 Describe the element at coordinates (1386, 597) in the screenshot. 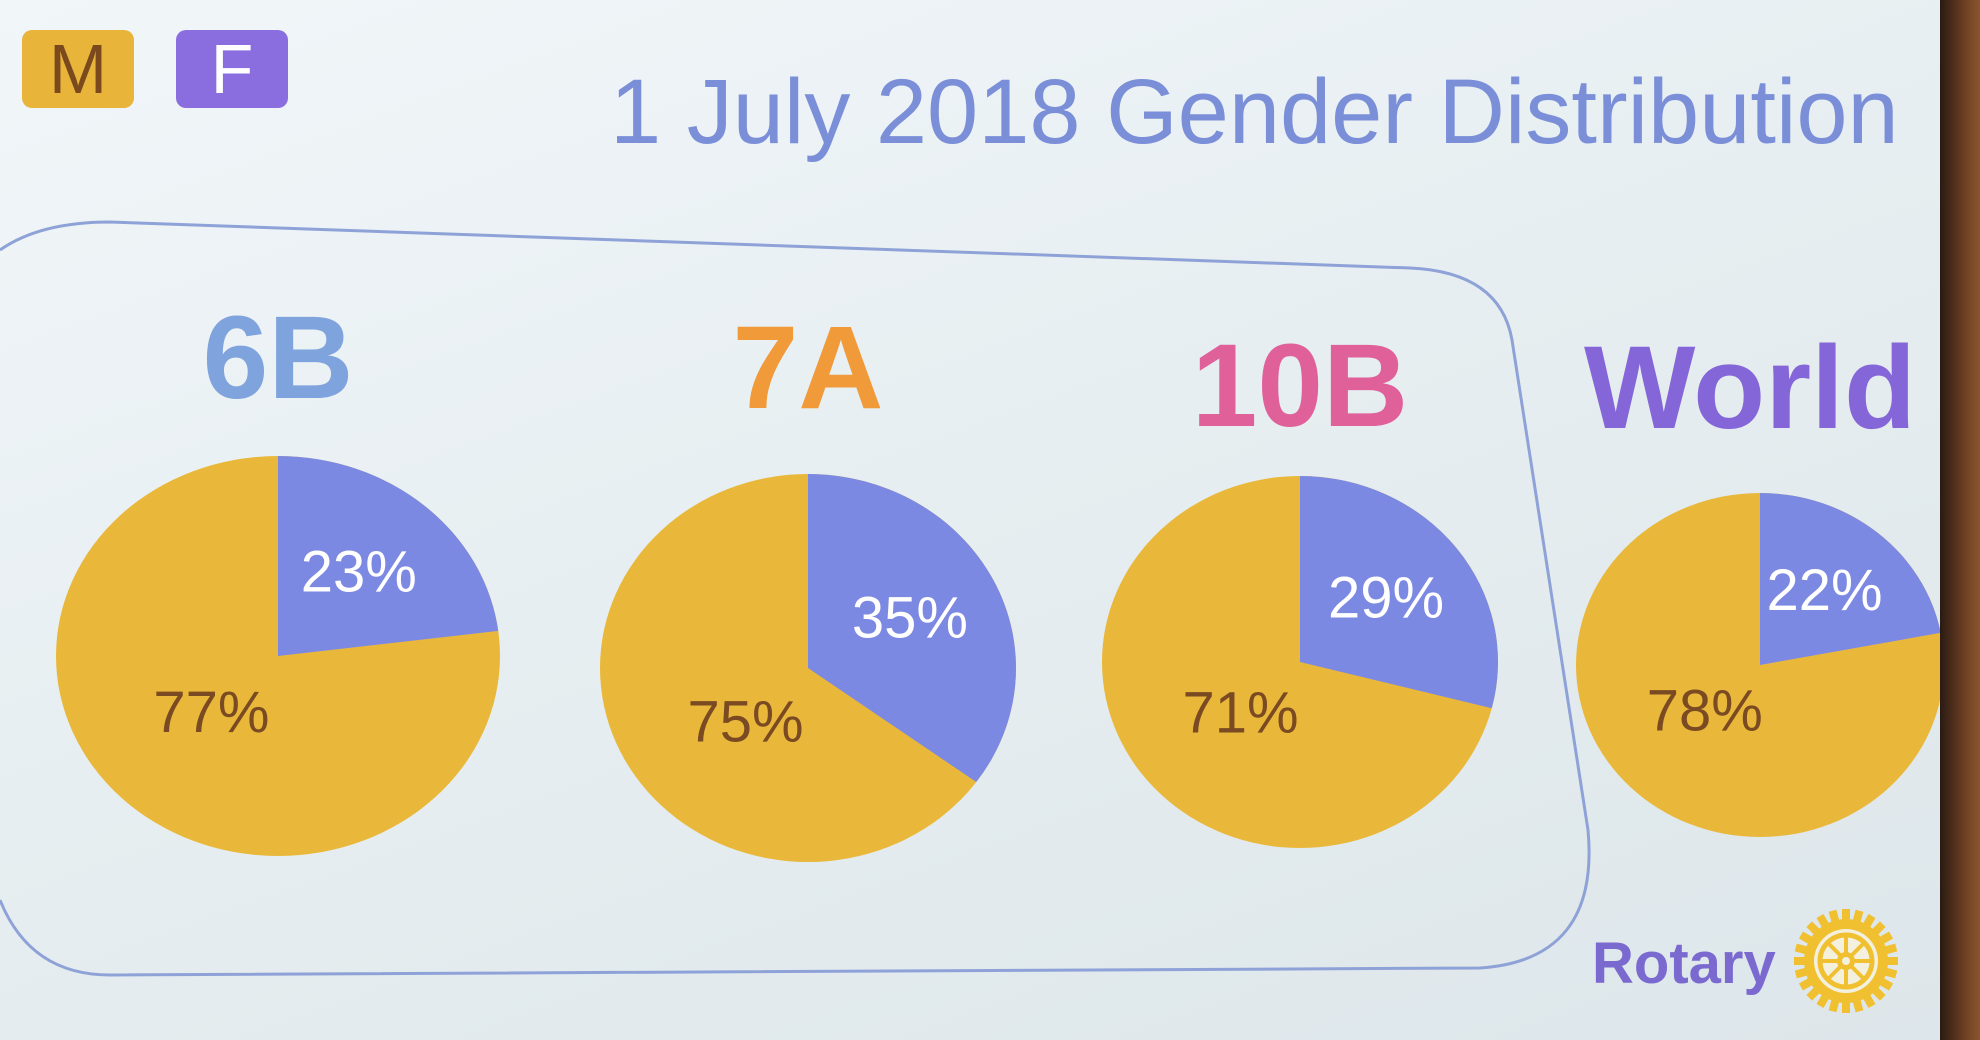

I see `pie-label-female: 29%` at that location.